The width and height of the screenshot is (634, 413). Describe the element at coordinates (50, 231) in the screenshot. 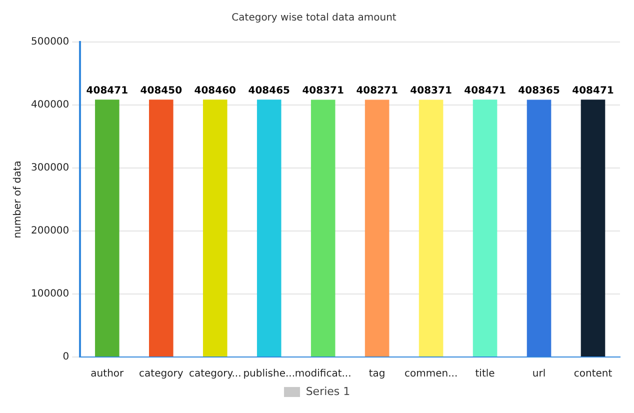

I see `y-tick-label: 200000` at that location.